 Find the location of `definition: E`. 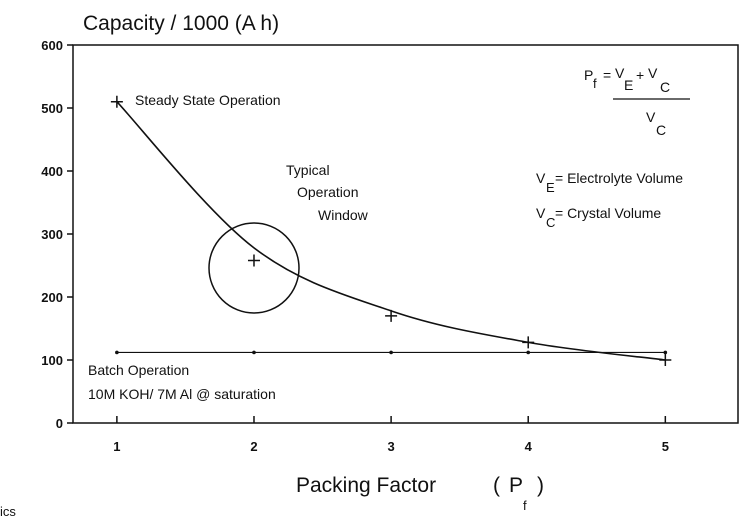

definition: E is located at coordinates (550, 187).